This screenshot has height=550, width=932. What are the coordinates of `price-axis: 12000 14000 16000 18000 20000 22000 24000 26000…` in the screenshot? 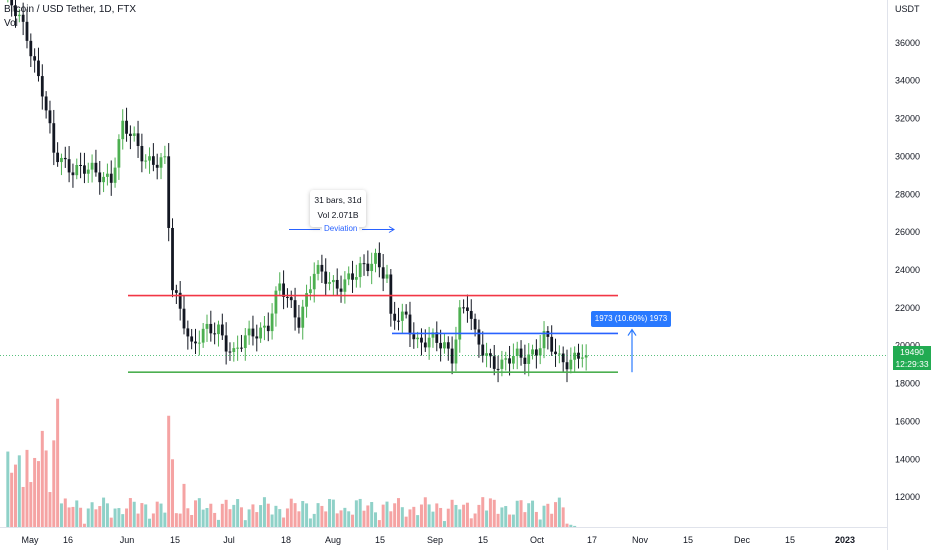 It's located at (907, 270).